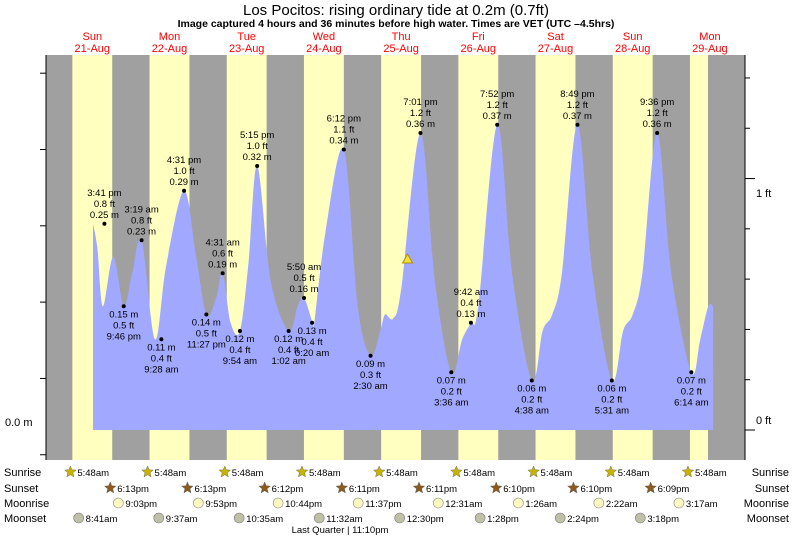 The height and width of the screenshot is (538, 793). I want to click on tide-extreme: 3:19 am0.8 ft0.23 m, so click(141, 223).